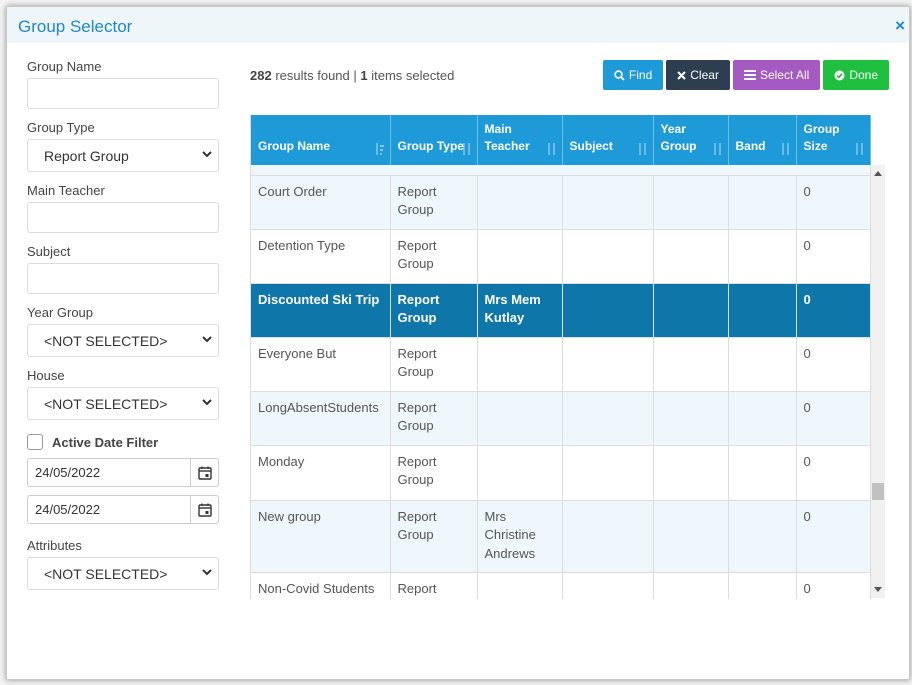 The image size is (912, 685). I want to click on search-icon, so click(619, 75).